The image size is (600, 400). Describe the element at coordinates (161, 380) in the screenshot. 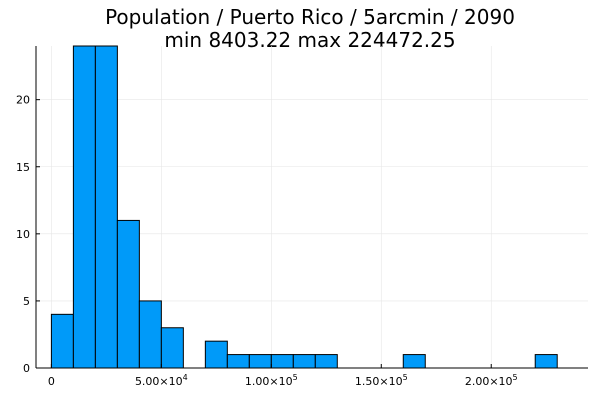

I see `x-tick-label: 5.00×10⁴` at that location.